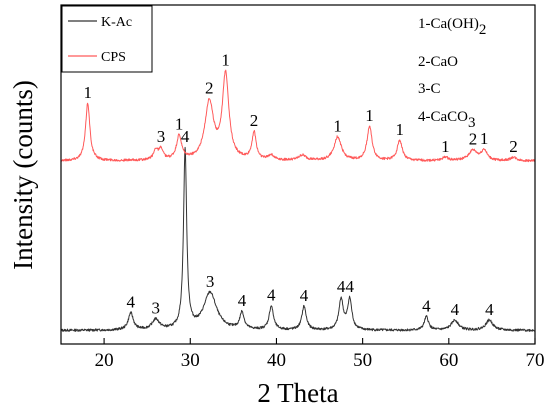  What do you see at coordinates (131, 302) in the screenshot?
I see `peak-label-k-ac-0: 4` at bounding box center [131, 302].